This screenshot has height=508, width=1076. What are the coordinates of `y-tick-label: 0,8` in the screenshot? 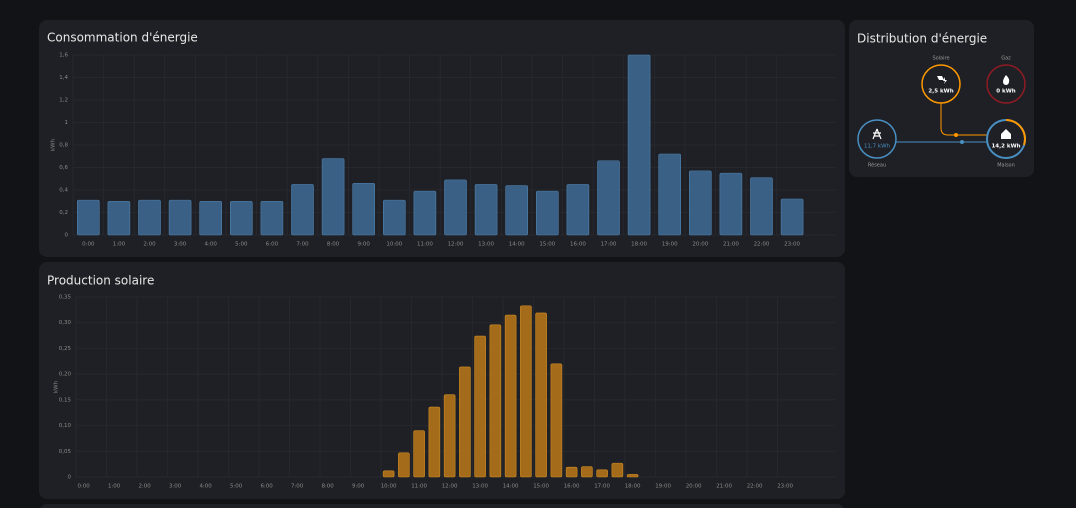 It's located at (63, 146).